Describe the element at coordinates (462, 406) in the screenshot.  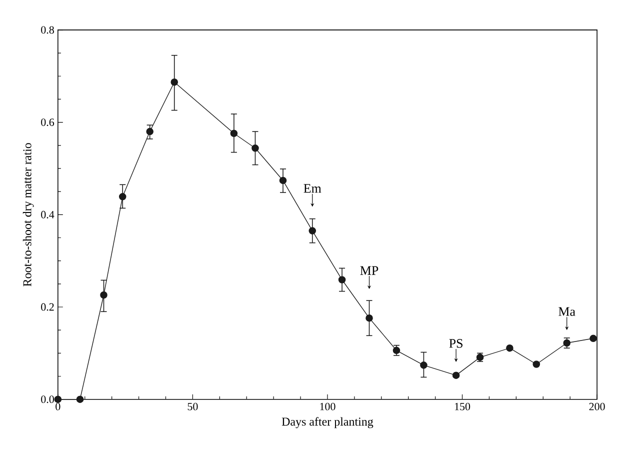
I see `x-tick-label: 150` at that location.